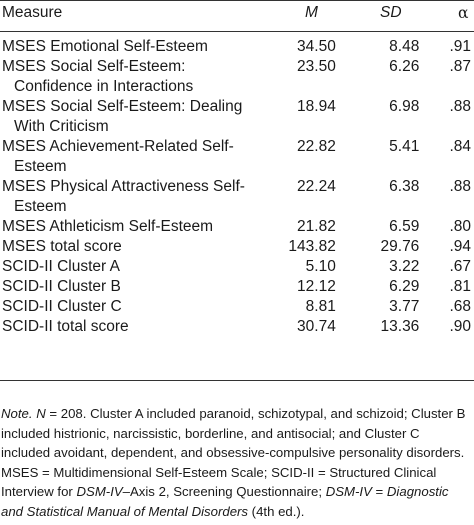  Describe the element at coordinates (404, 106) in the screenshot. I see `sd-cell: 6.98` at that location.